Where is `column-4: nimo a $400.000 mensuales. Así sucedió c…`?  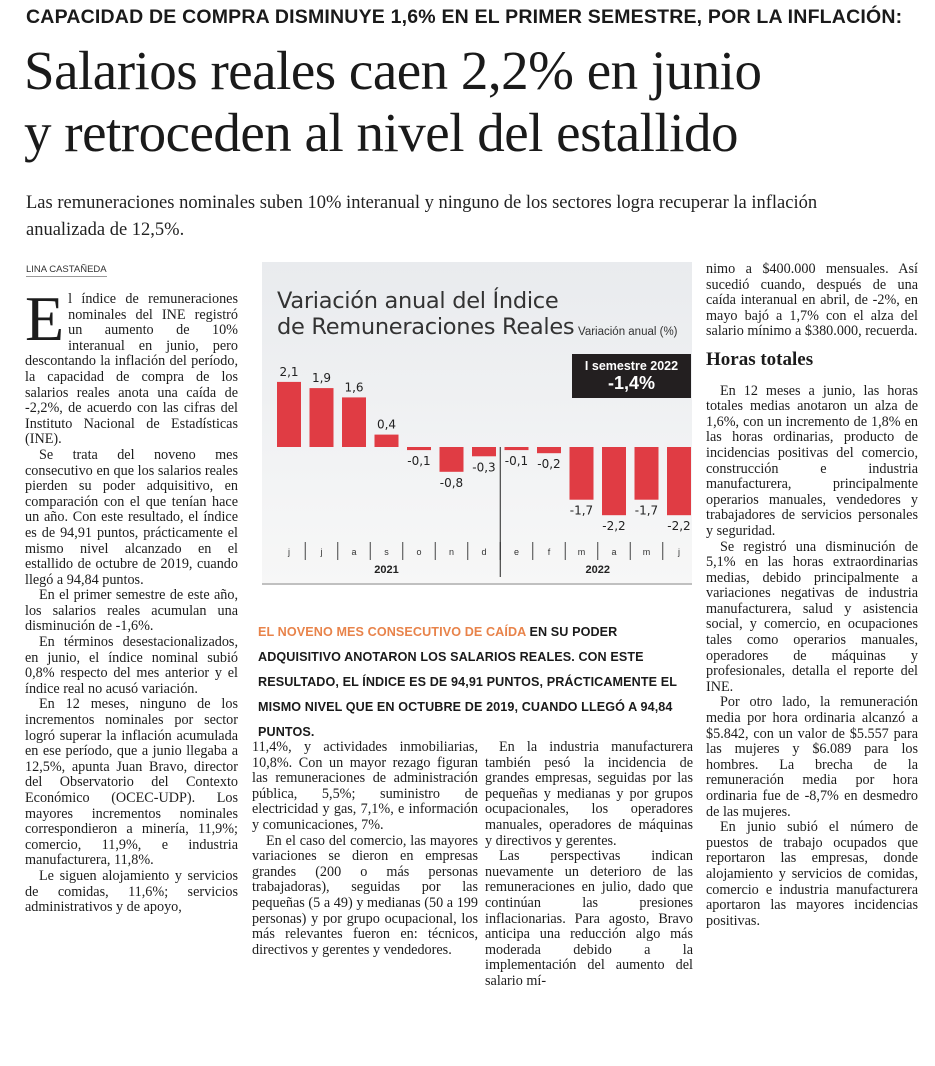 column-4: nimo a $400.000 mensuales. Así sucedió c… is located at coordinates (812, 595).